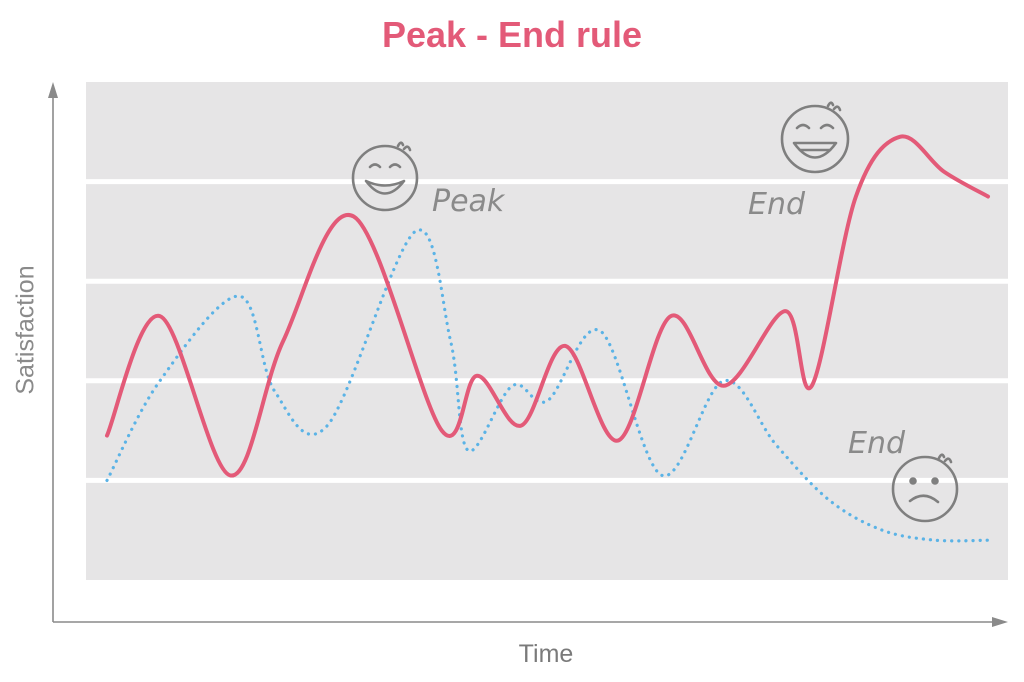 This screenshot has width=1024, height=682. Describe the element at coordinates (546, 654) in the screenshot. I see `x-axis-label: Time` at that location.